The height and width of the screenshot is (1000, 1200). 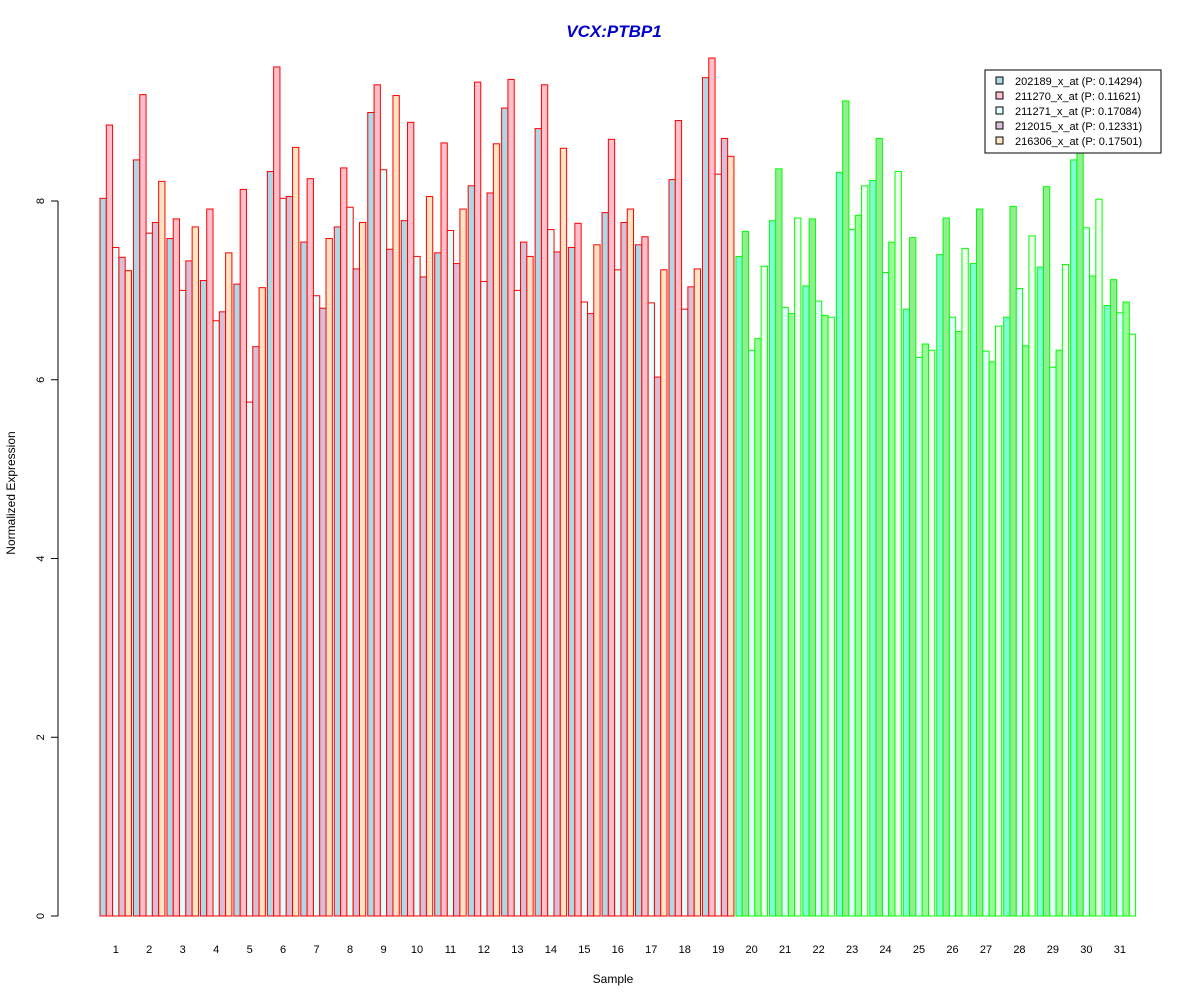 What do you see at coordinates (317, 950) in the screenshot?
I see `x-tick-label: 7` at bounding box center [317, 950].